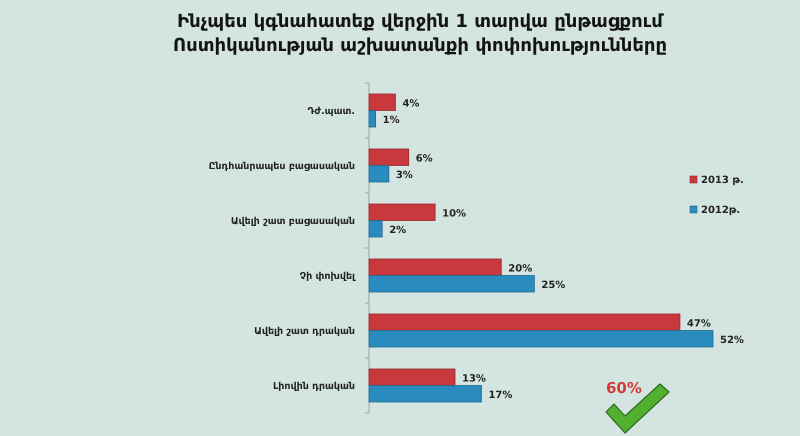 The image size is (800, 436). What do you see at coordinates (281, 166) in the screenshot?
I see `y-tick-label: Ընդհանրապես բացասական` at bounding box center [281, 166].